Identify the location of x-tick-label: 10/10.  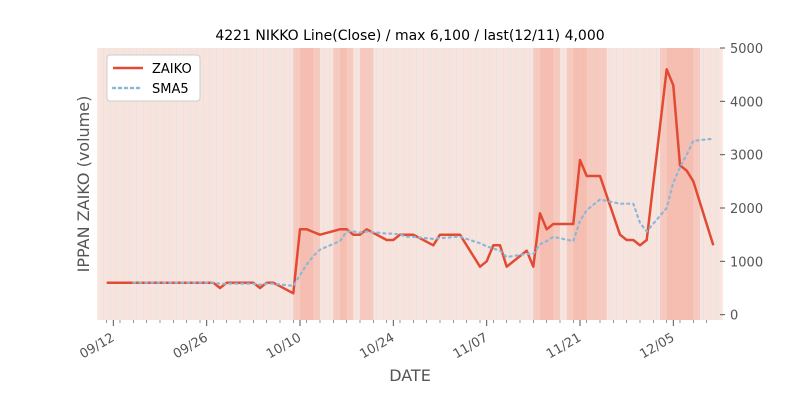
(284, 346).